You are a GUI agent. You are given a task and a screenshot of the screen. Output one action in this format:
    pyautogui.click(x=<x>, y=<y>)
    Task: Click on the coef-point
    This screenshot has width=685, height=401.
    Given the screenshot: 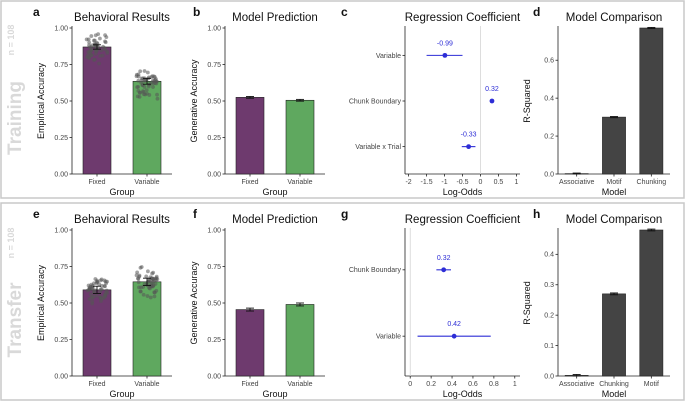 What is the action you would take?
    pyautogui.click(x=492, y=101)
    